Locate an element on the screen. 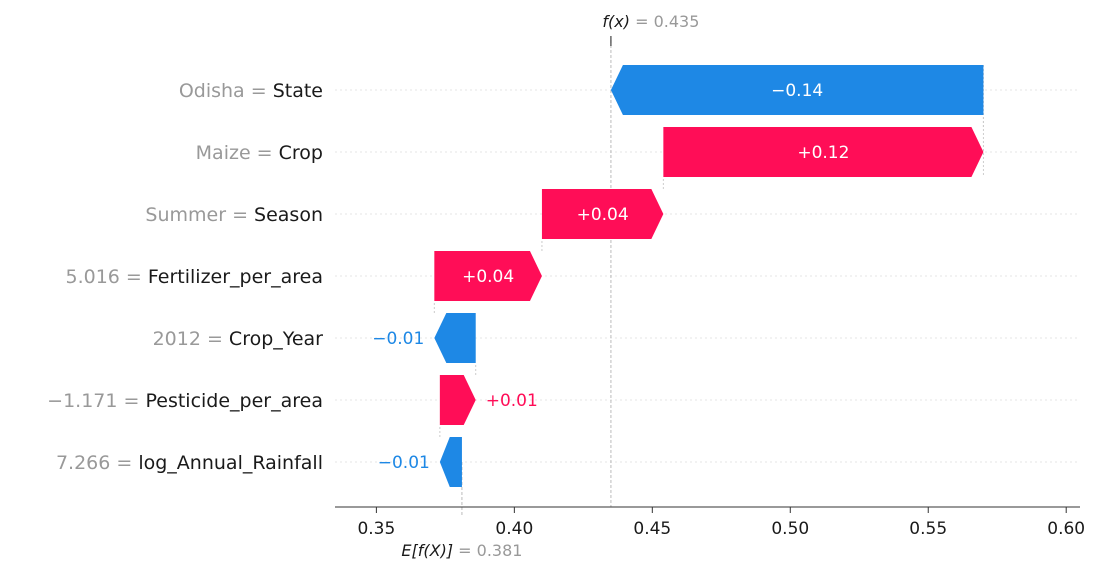 This screenshot has width=1102, height=568. efx-value: = 0.381 is located at coordinates (487, 550).